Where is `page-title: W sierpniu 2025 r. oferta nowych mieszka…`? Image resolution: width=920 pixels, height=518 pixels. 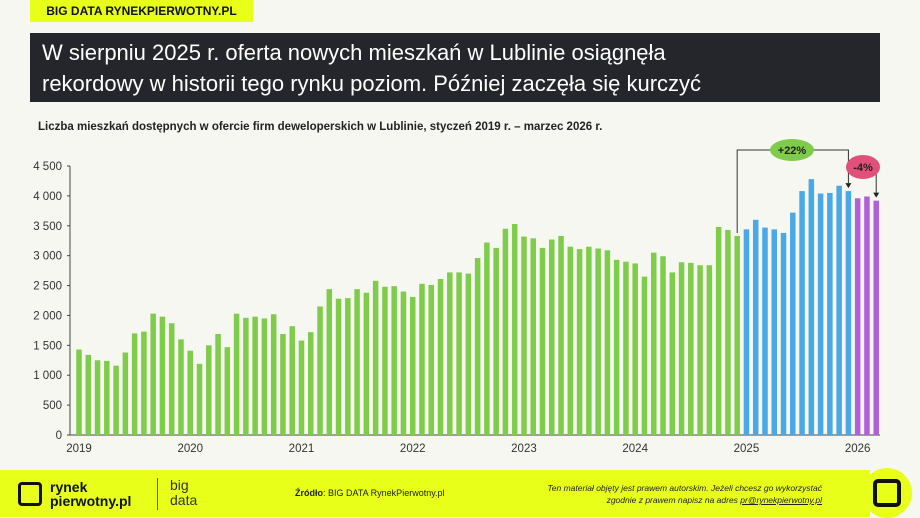 page-title: W sierpniu 2025 r. oferta nowych mieszka… is located at coordinates (455, 67).